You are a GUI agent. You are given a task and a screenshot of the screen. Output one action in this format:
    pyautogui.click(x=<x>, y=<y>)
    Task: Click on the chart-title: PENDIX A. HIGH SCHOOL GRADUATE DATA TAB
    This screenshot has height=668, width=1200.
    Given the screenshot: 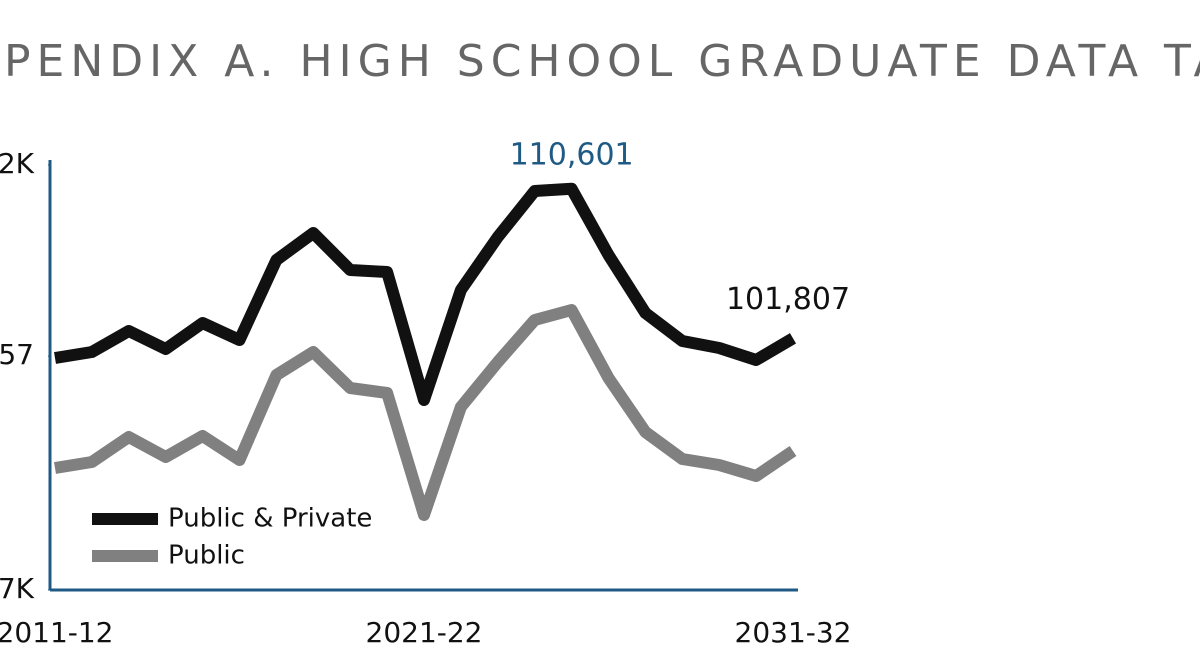 What is the action you would take?
    pyautogui.click(x=602, y=61)
    